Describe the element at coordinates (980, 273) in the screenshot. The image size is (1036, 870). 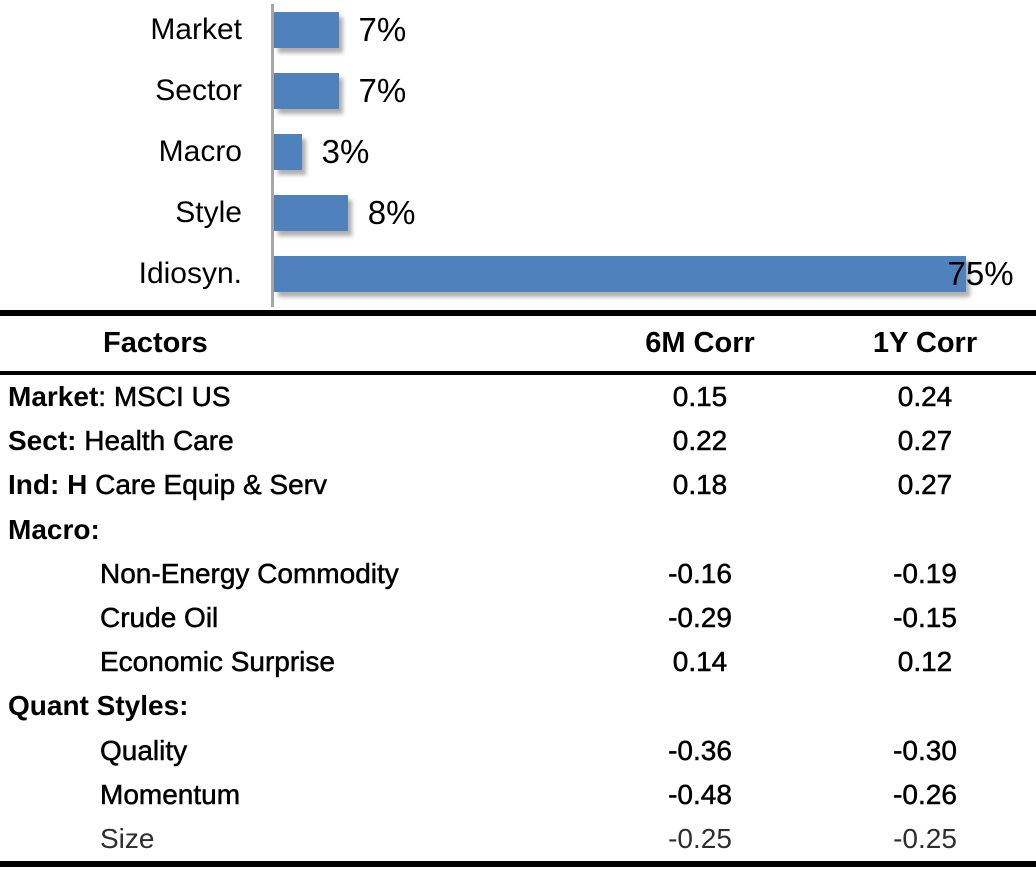
I see `bar-value-label: 75%` at that location.